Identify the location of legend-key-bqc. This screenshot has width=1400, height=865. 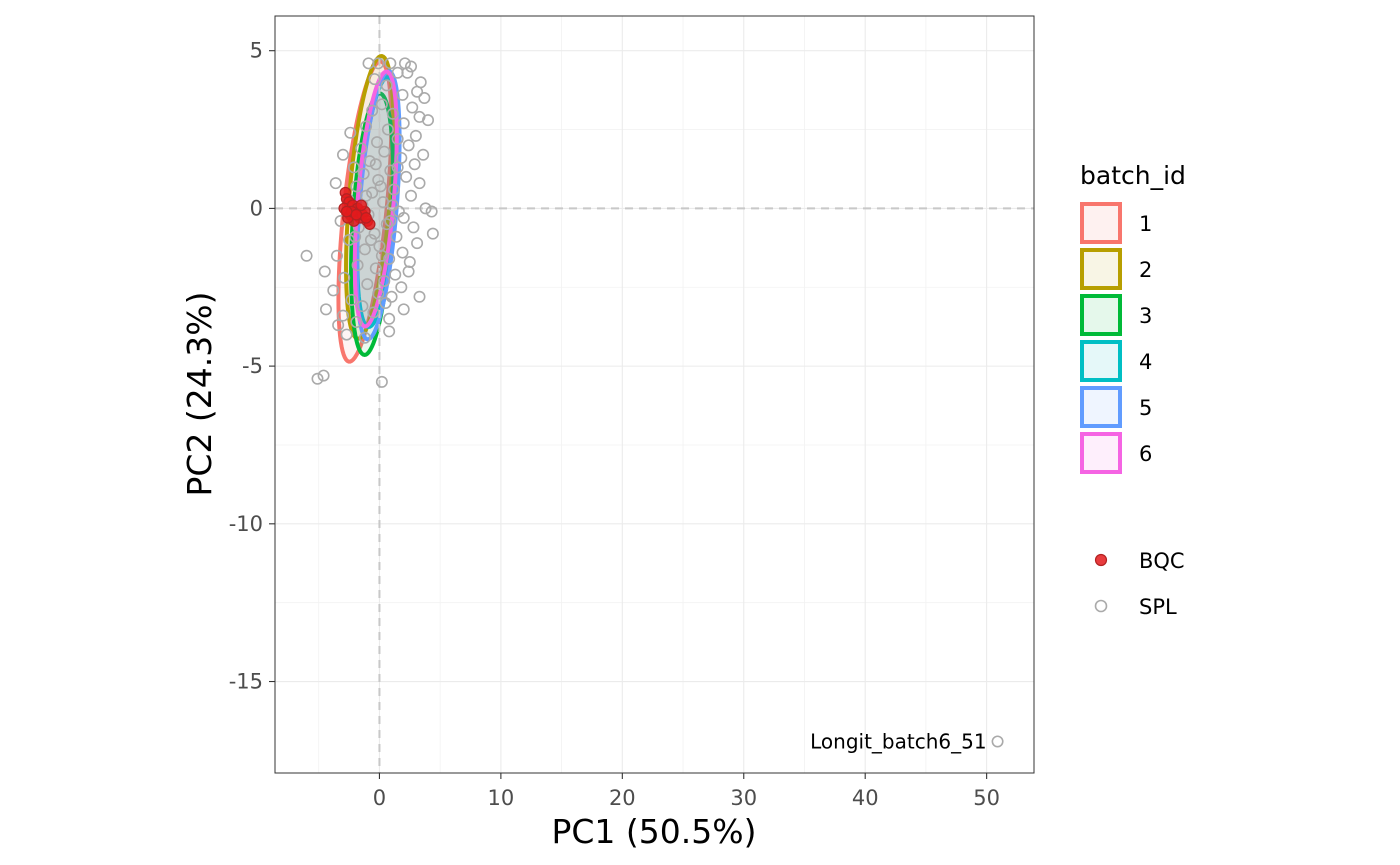
(1101, 560).